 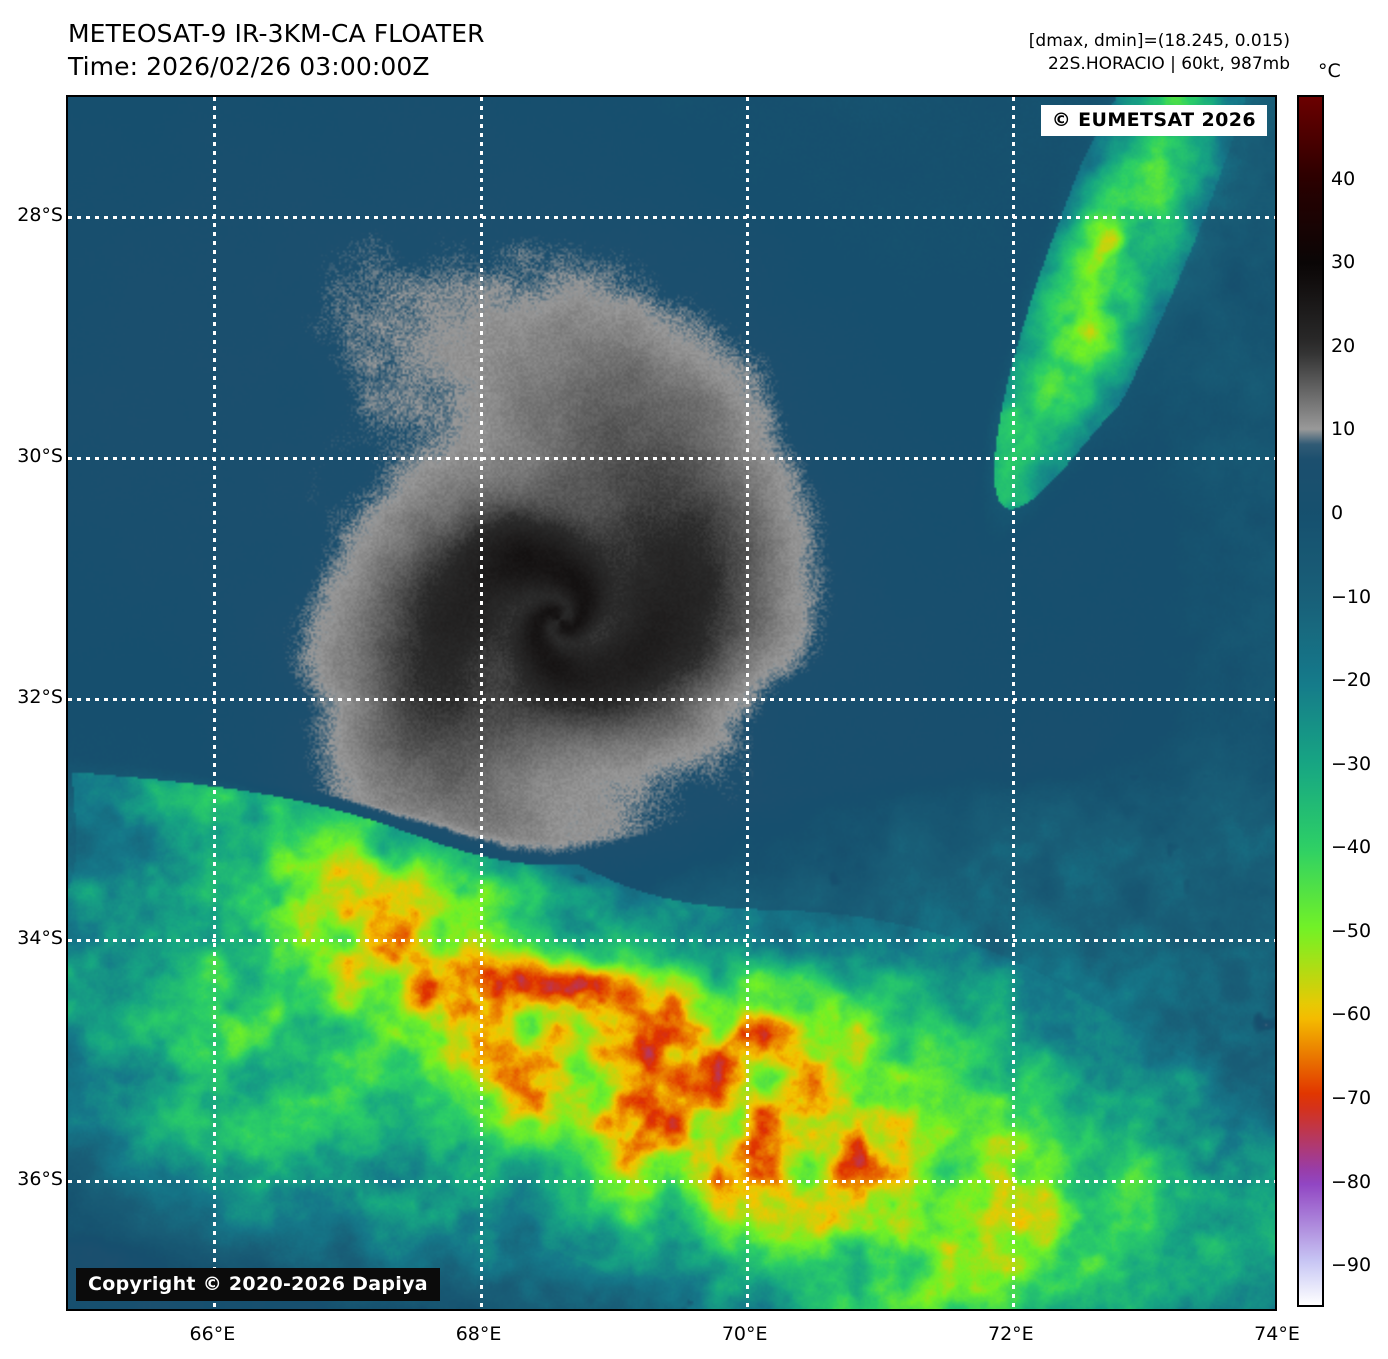 I want to click on colorbar-tick--50: −50, so click(x=1351, y=930).